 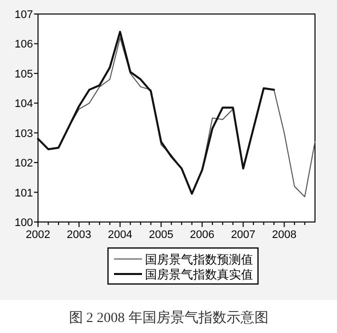 I want to click on y-tick-label: 101, so click(x=23, y=193).